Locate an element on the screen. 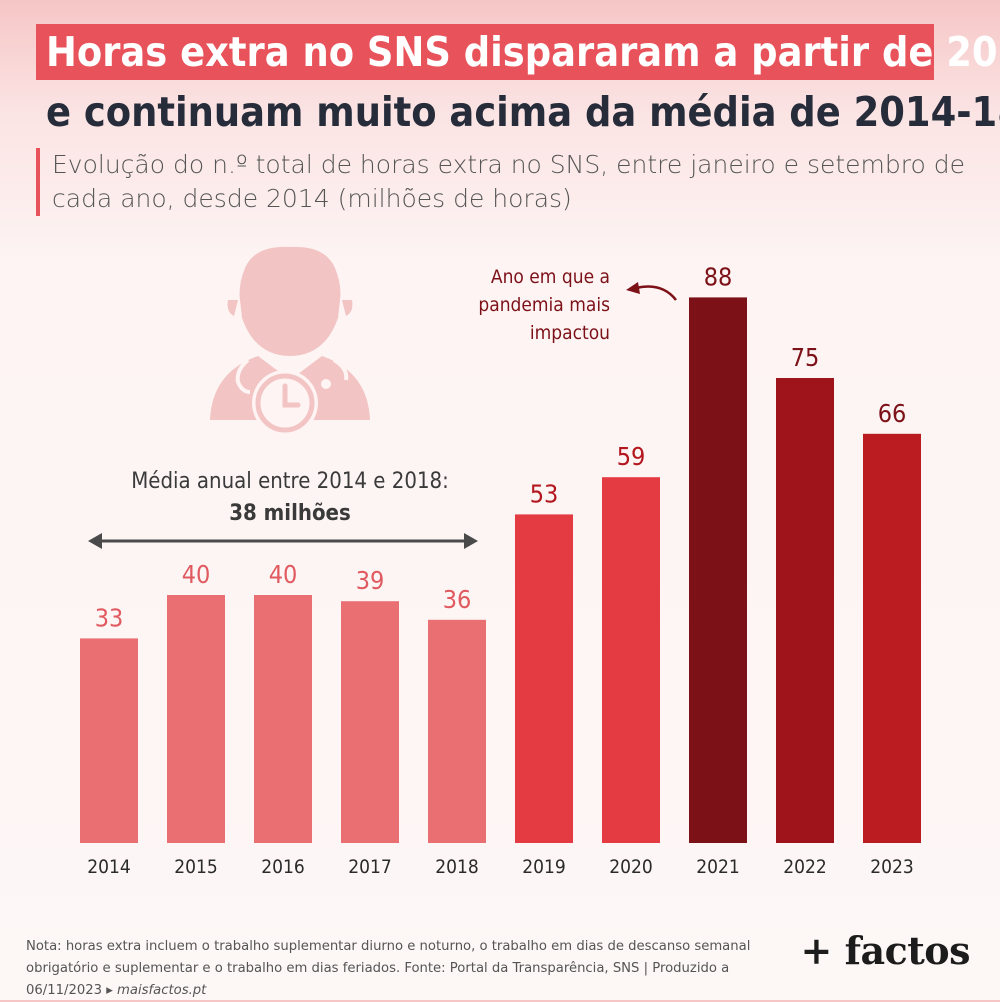  doctor-clock-icon is located at coordinates (290, 341).